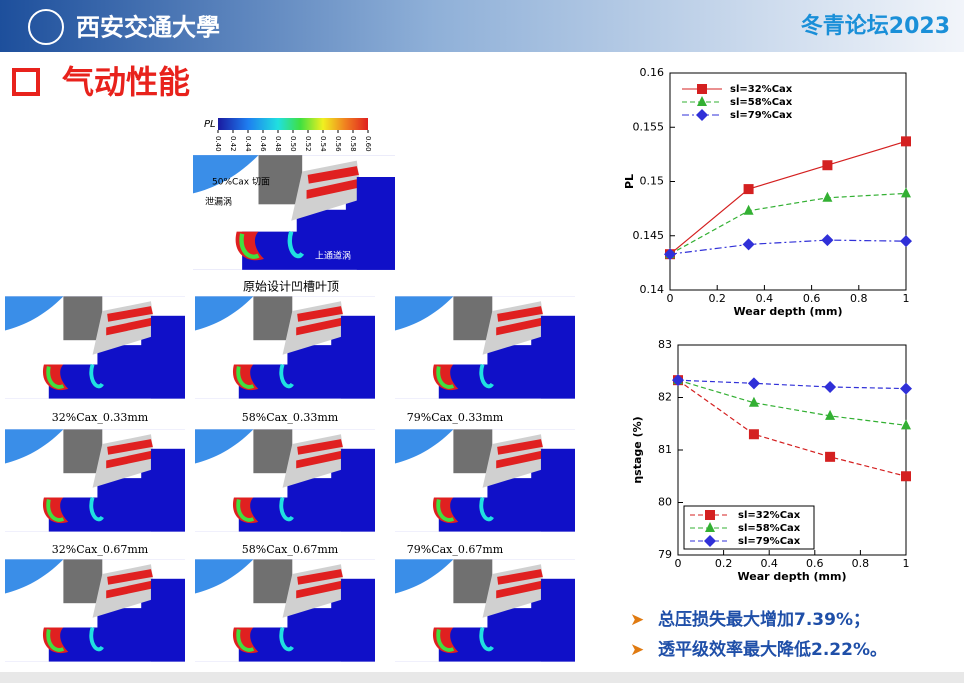  Describe the element at coordinates (764, 619) in the screenshot. I see `bullet: 总压损失最大增加7.39%；` at that location.